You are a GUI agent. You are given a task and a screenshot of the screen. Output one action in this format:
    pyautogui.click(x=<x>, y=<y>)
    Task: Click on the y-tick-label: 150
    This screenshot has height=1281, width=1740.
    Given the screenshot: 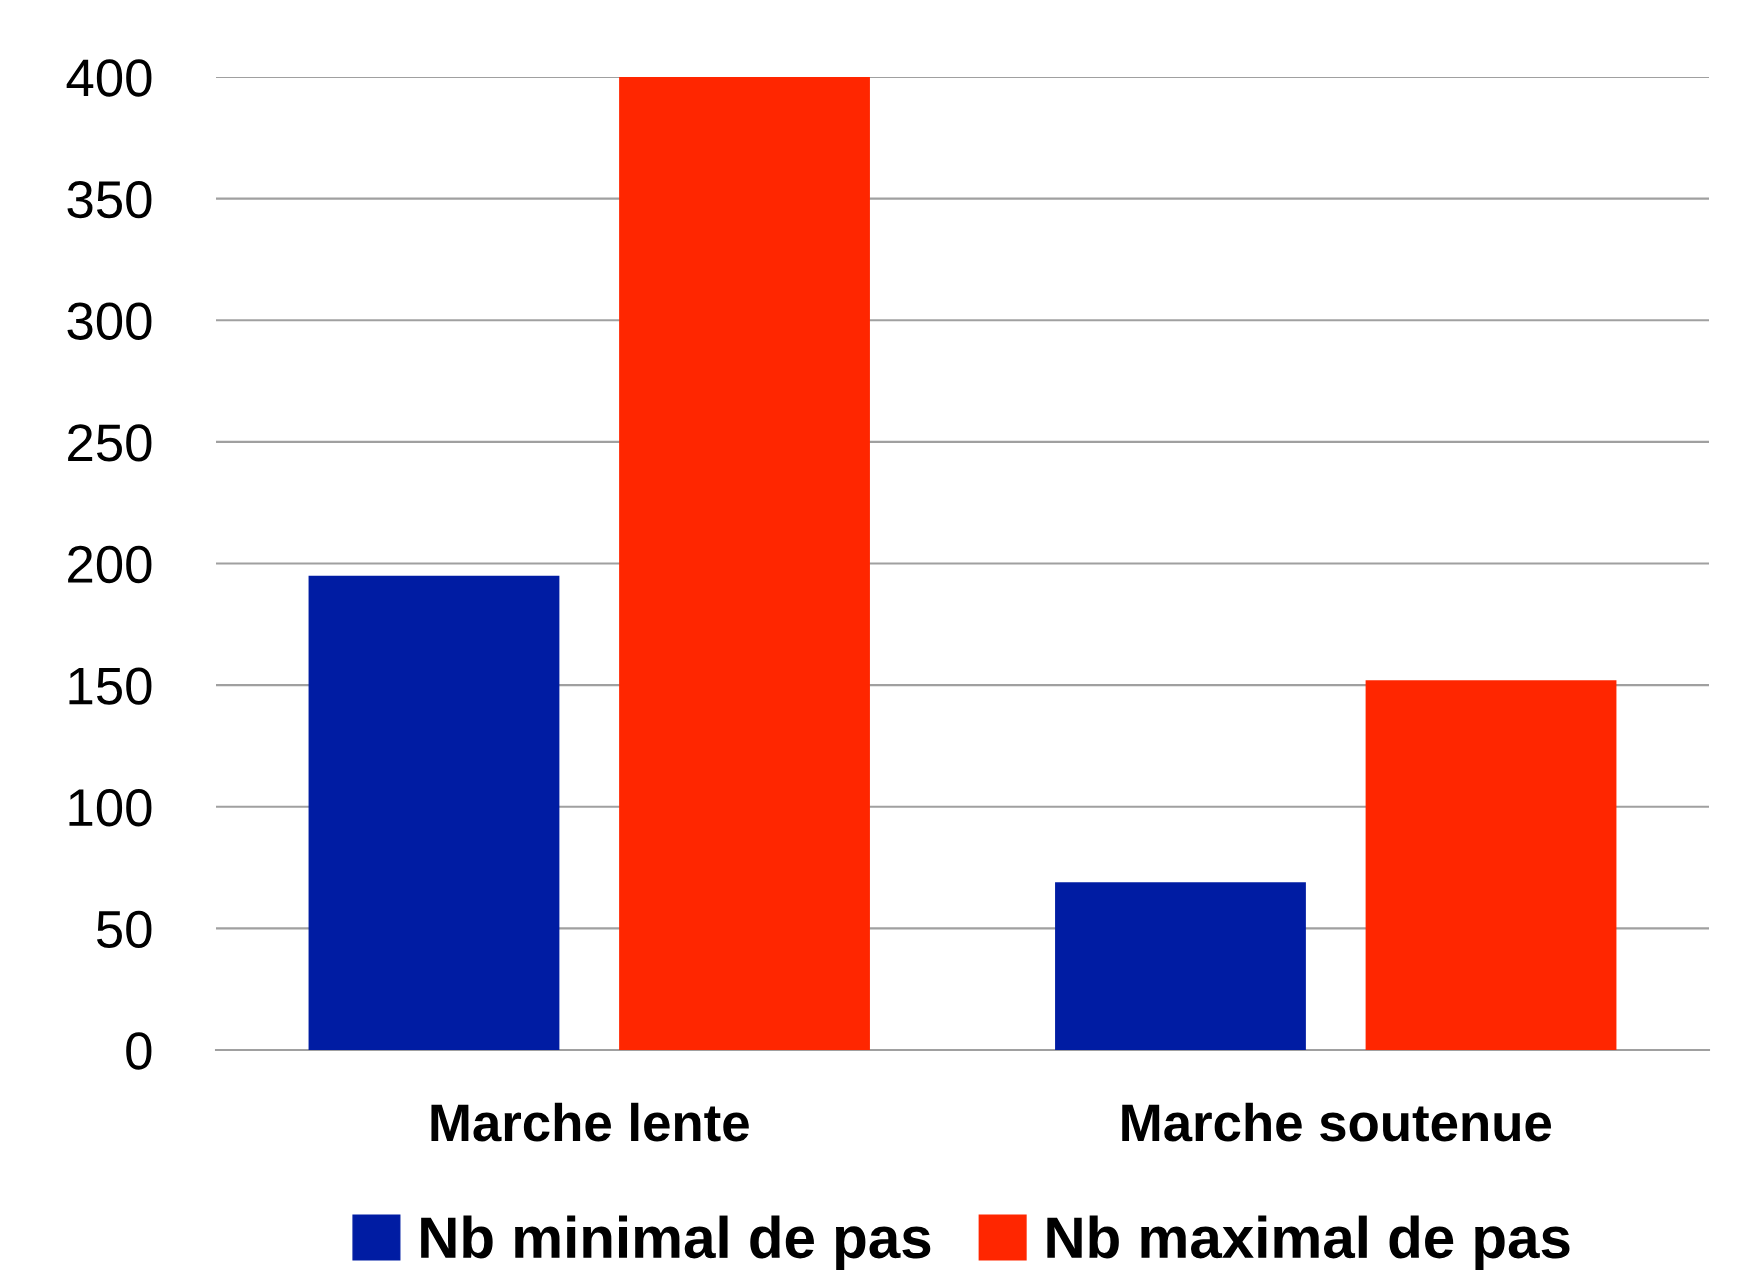 What is the action you would take?
    pyautogui.click(x=110, y=686)
    